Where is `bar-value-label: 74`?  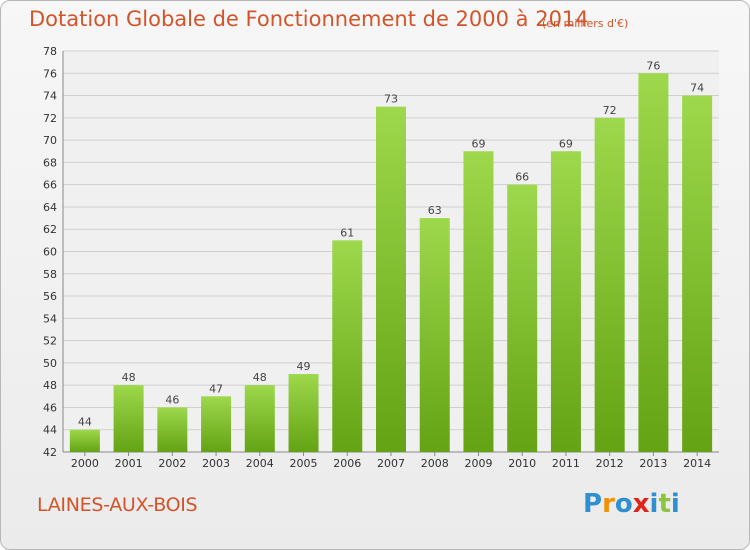 bar-value-label: 74 is located at coordinates (697, 88).